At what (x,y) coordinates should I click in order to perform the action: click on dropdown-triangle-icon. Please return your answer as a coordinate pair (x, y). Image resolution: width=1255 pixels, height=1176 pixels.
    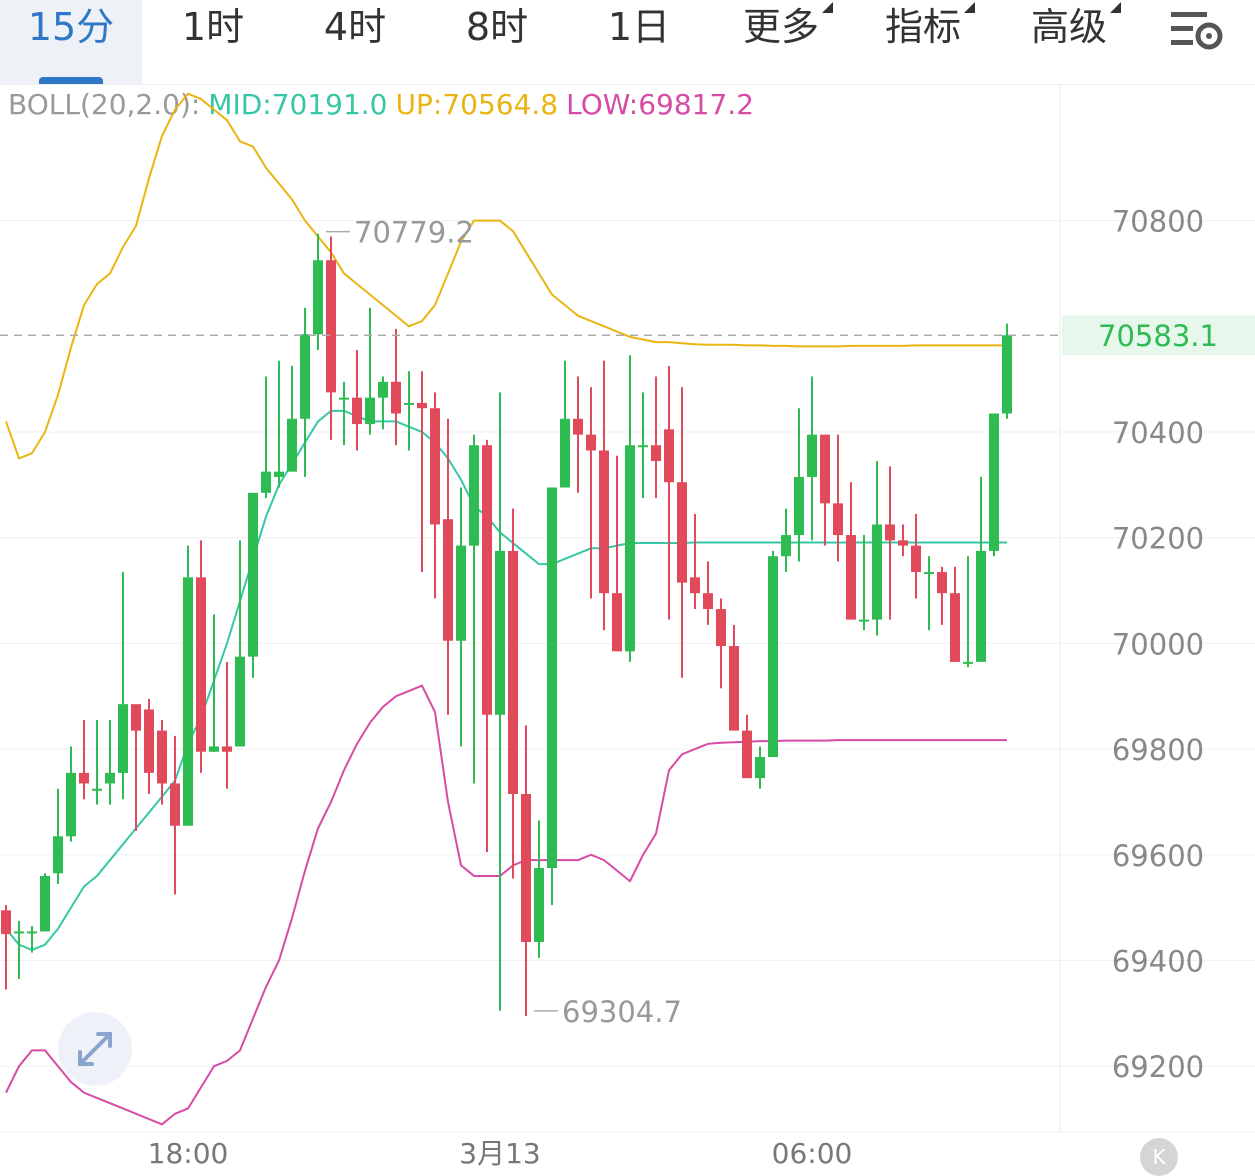
    Looking at the image, I should click on (969, 7).